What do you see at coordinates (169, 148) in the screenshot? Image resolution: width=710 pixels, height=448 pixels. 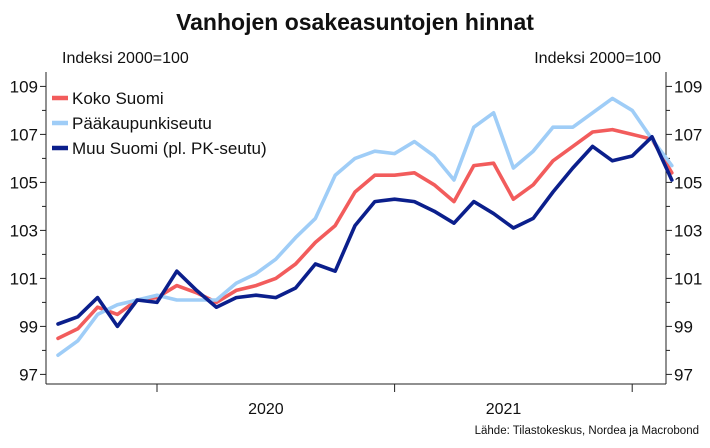 I see `legend-label-3: Muu Suomi (pl. PK-seutu)` at bounding box center [169, 148].